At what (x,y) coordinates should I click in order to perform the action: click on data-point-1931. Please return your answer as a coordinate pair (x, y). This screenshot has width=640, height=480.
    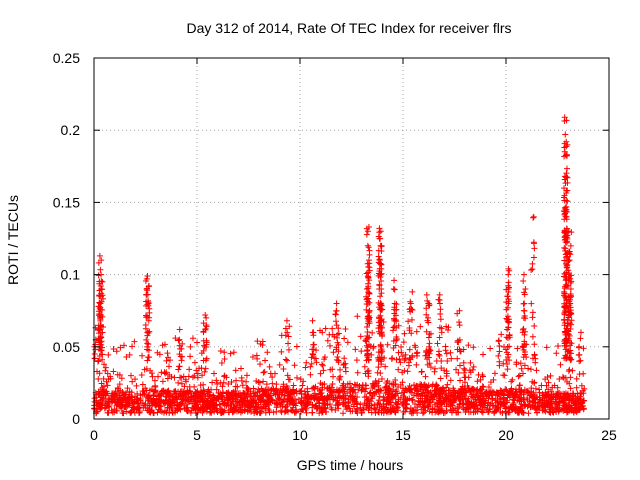
    Looking at the image, I should click on (473, 366).